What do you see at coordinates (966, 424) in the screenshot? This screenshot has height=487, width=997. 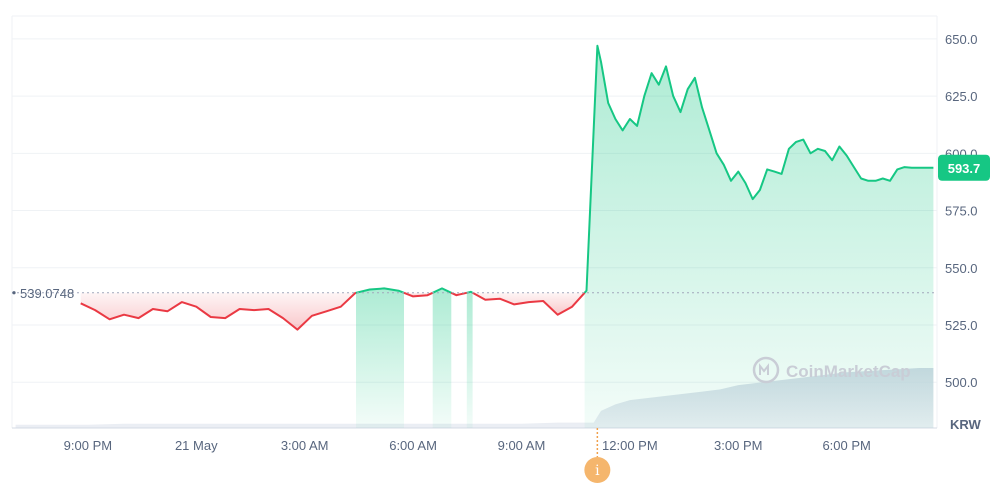 I see `currency-label: KRW` at bounding box center [966, 424].